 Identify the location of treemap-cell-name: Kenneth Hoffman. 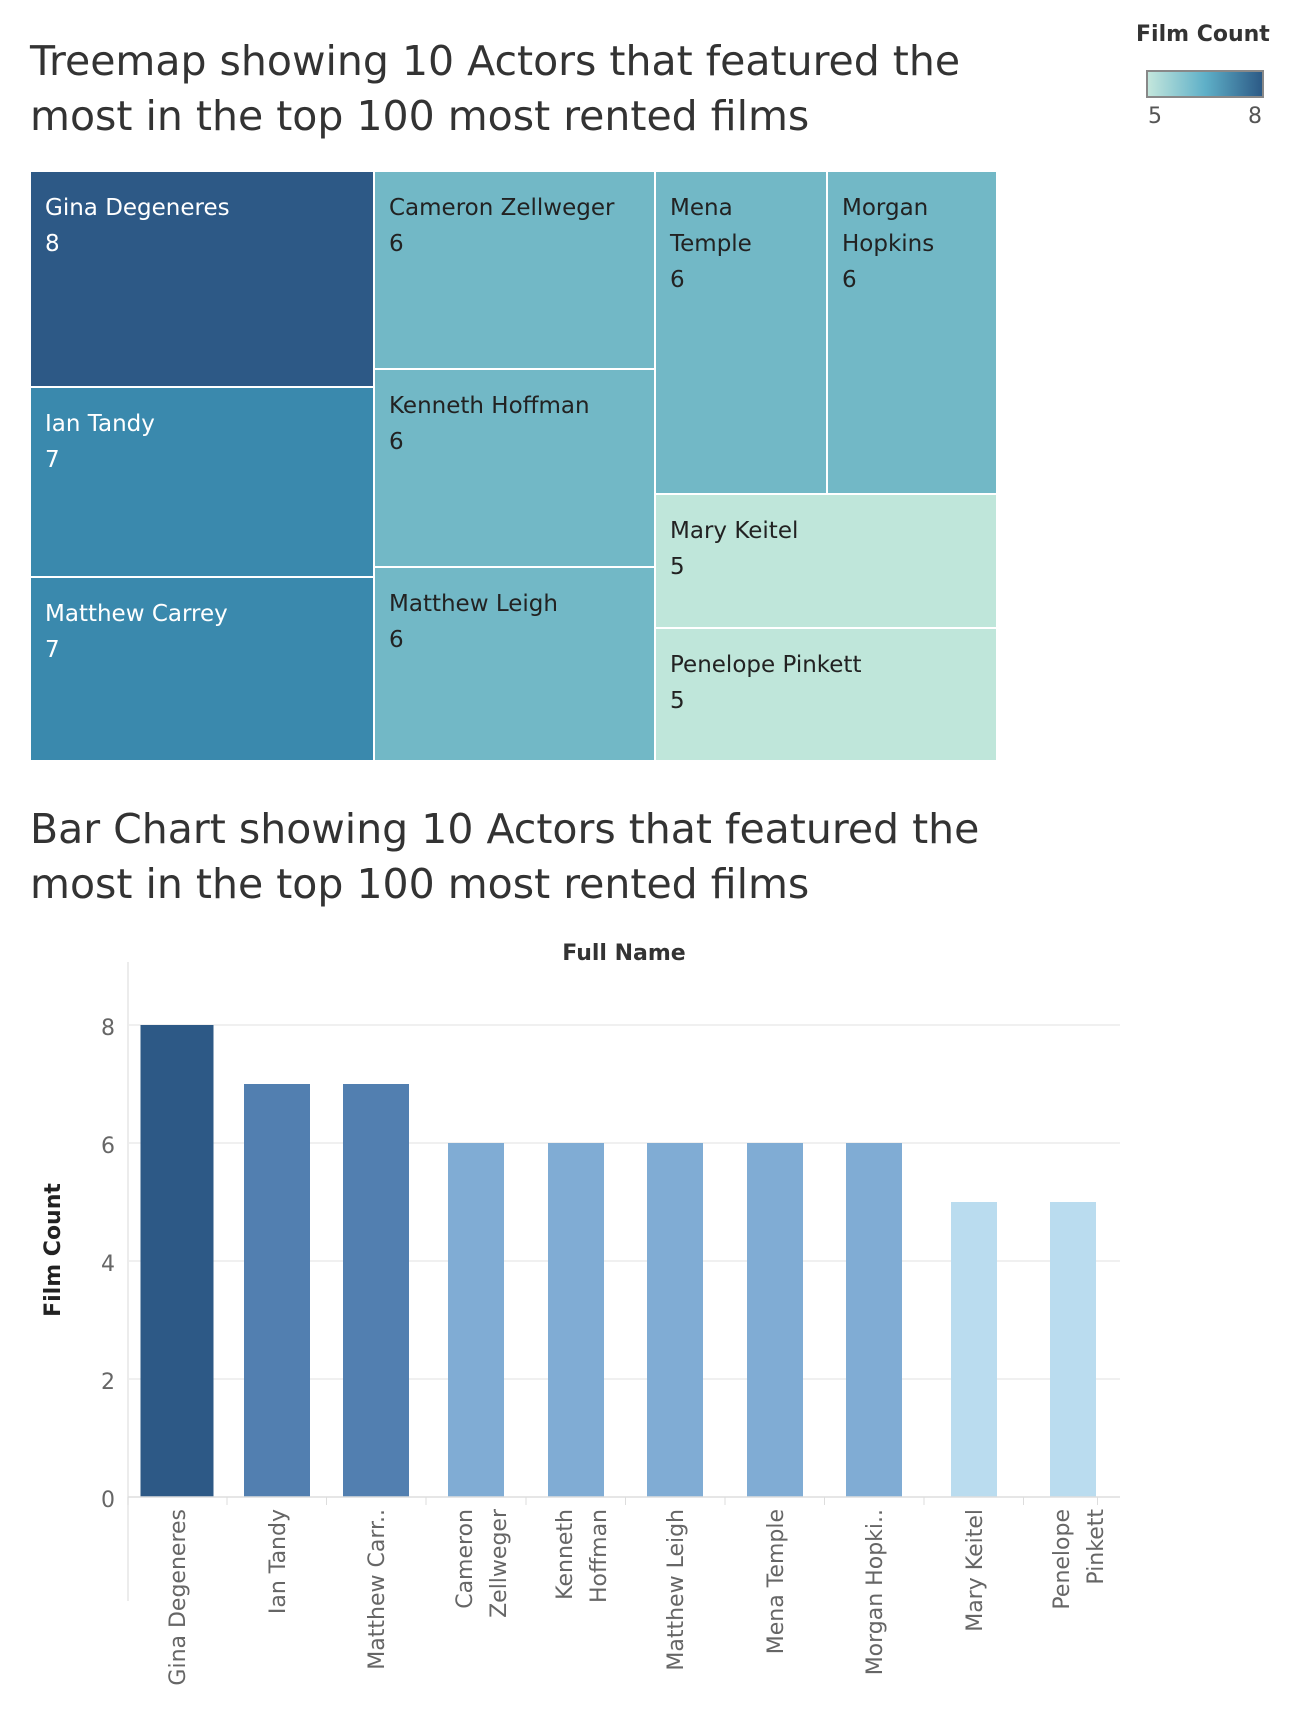
(489, 406).